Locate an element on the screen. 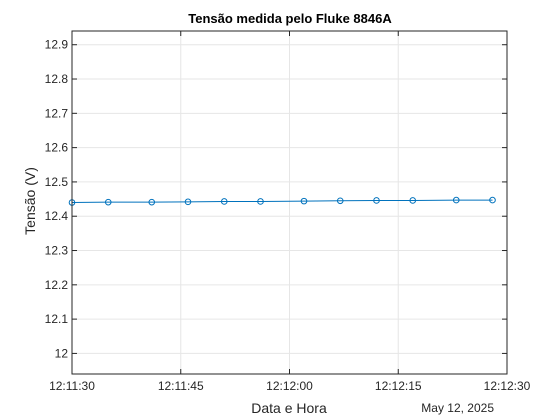  series-layer is located at coordinates (282, 201).